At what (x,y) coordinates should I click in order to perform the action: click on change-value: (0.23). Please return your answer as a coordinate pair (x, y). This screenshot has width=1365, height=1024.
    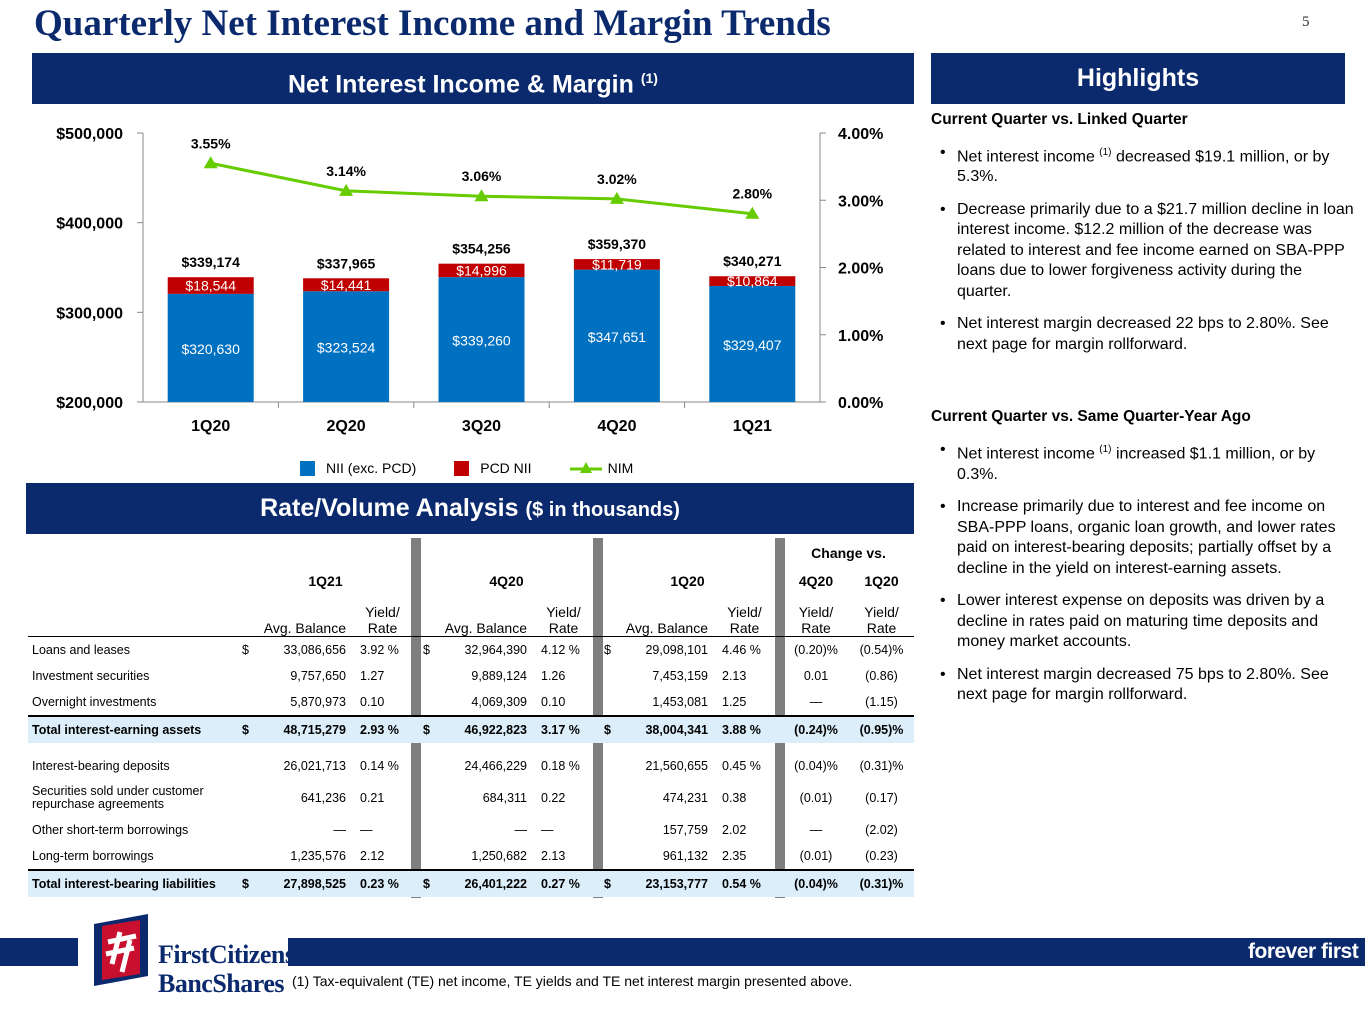
    Looking at the image, I should click on (881, 856).